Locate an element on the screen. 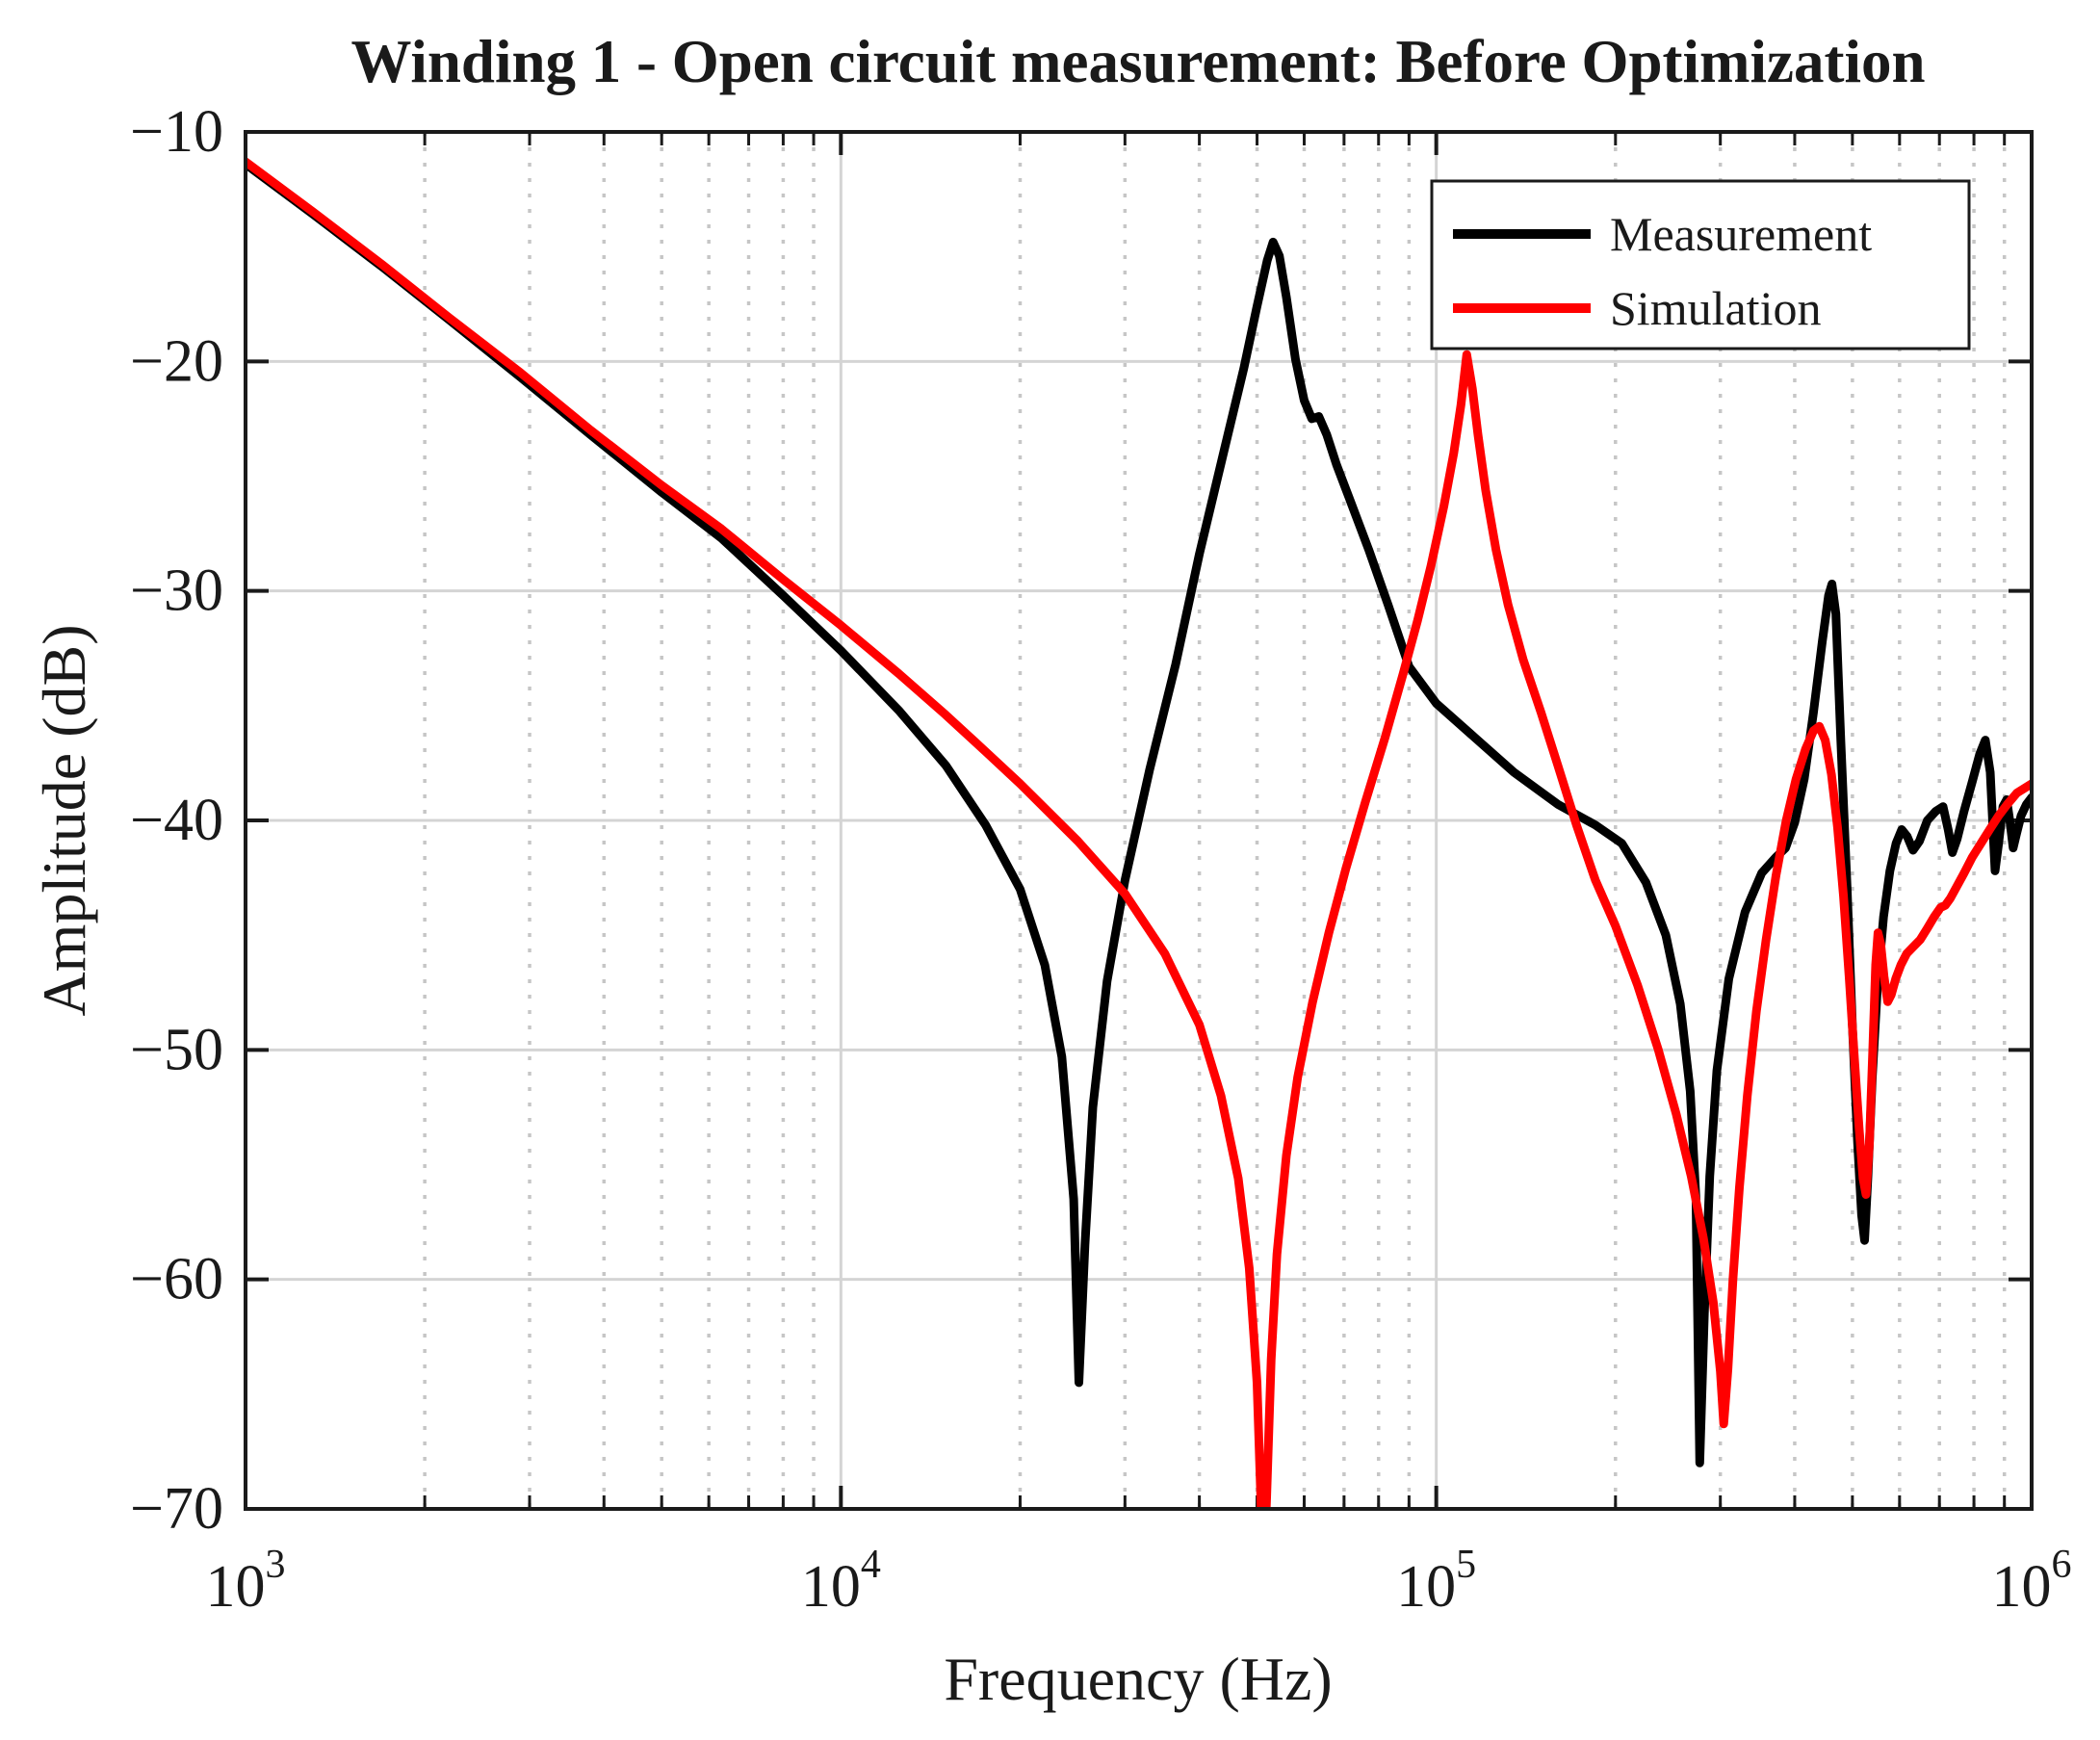 The width and height of the screenshot is (2100, 1740). y-tick-label: −60 is located at coordinates (176, 1279).